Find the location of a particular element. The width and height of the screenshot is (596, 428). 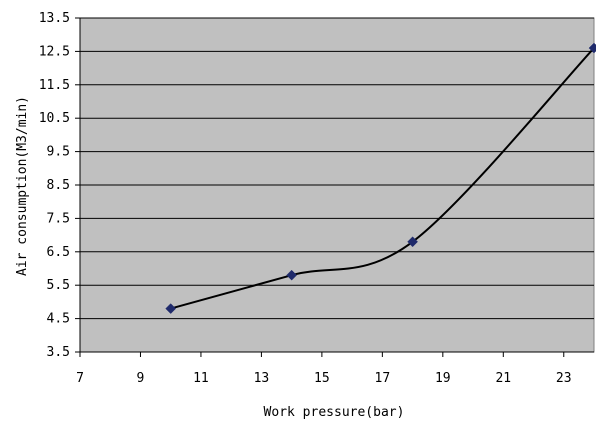

x-tick-label: 19 is located at coordinates (443, 378).